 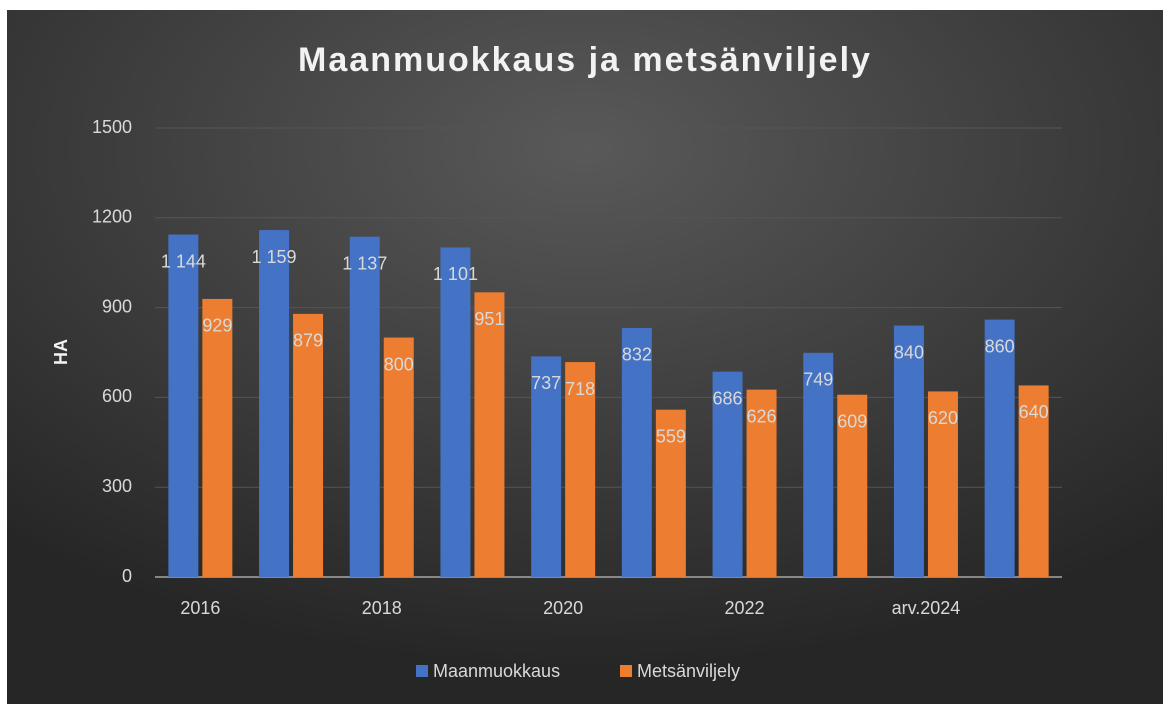 What do you see at coordinates (943, 418) in the screenshot?
I see `data-label: 620` at bounding box center [943, 418].